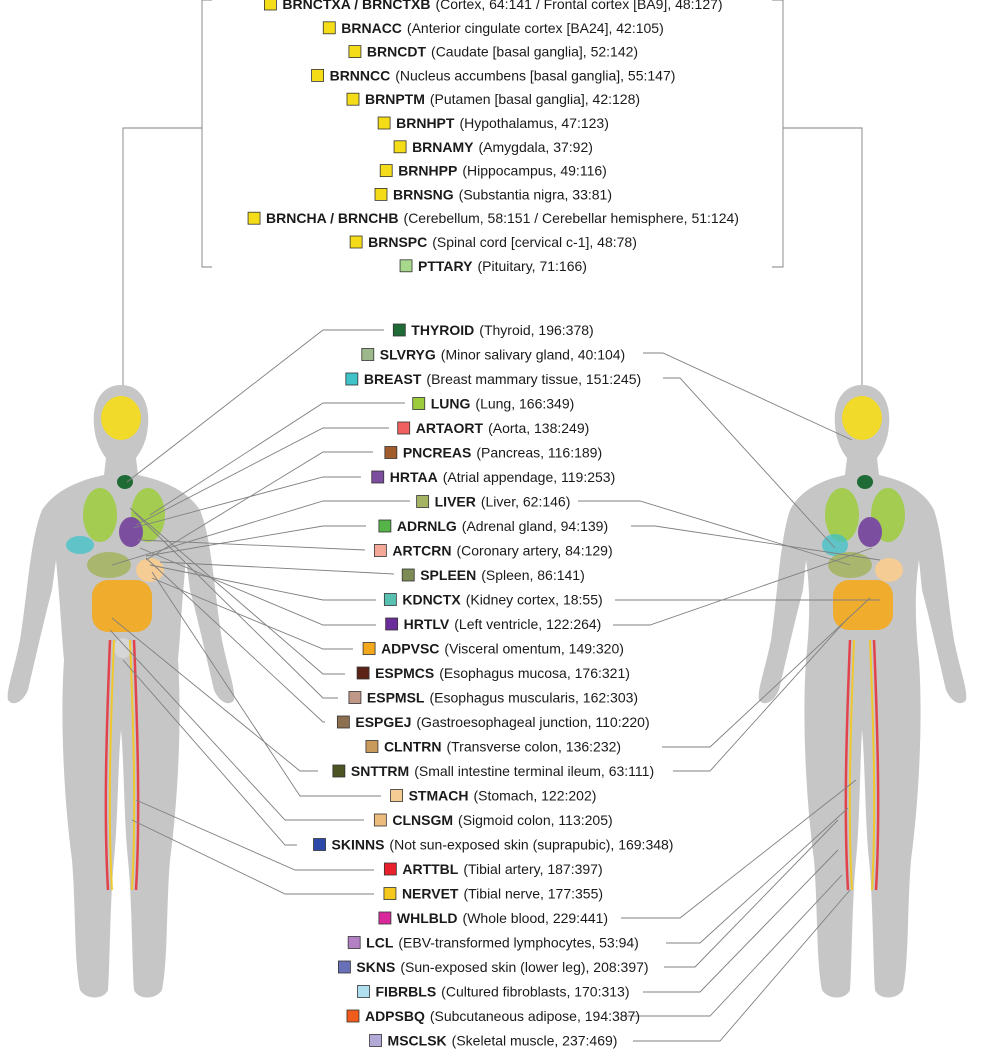  Describe the element at coordinates (532, 722) in the screenshot. I see `tissue-description: (Gastroesophageal junction, 110:220)` at that location.